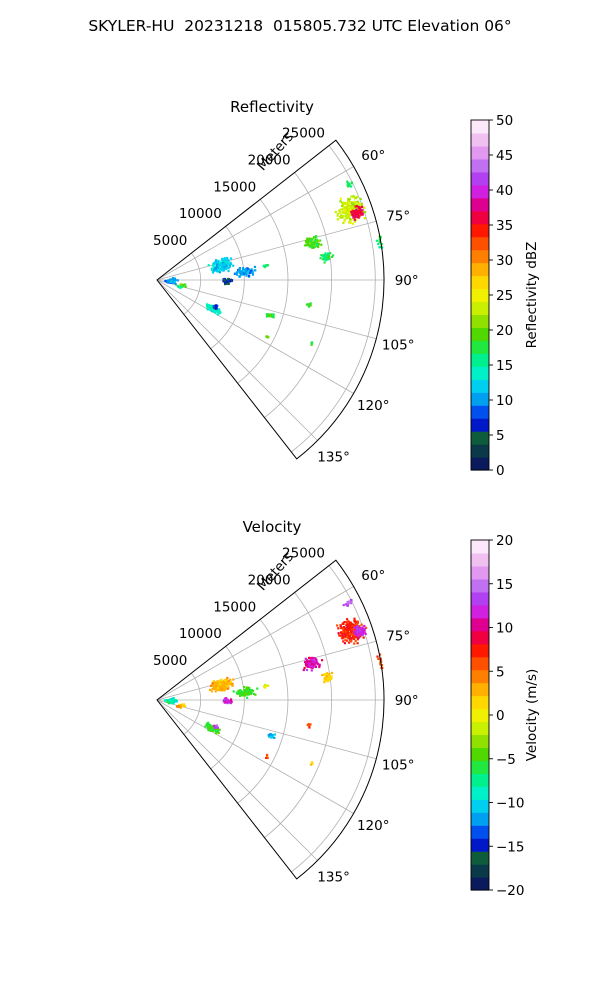 Image resolution: width=600 pixels, height=1000 pixels. Describe the element at coordinates (504, 296) in the screenshot. I see `colorbar-tick-label: 25` at that location.